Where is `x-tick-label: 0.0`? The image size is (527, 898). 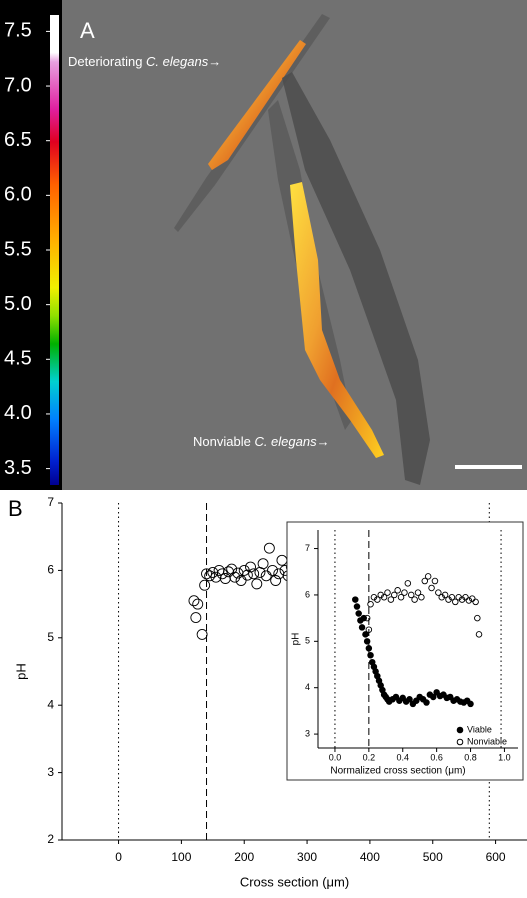 x-tick-label: 0.0 is located at coordinates (335, 757).